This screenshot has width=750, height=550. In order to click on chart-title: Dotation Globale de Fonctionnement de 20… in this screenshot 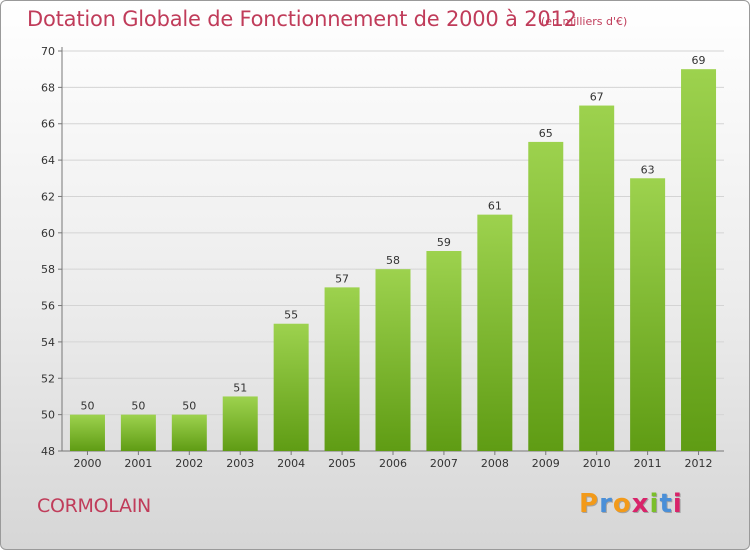, I will do `click(302, 19)`.